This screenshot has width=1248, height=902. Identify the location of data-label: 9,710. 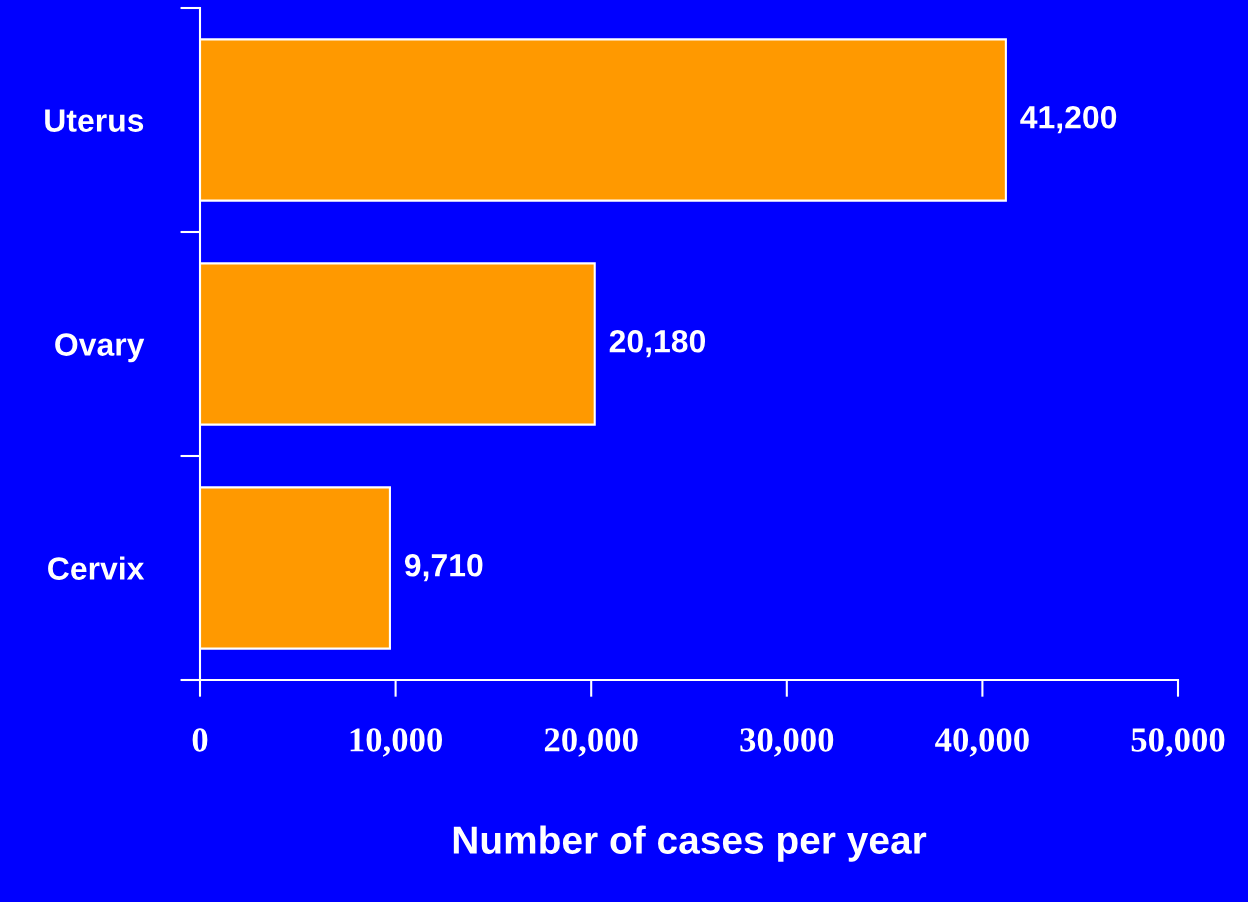
(443, 567).